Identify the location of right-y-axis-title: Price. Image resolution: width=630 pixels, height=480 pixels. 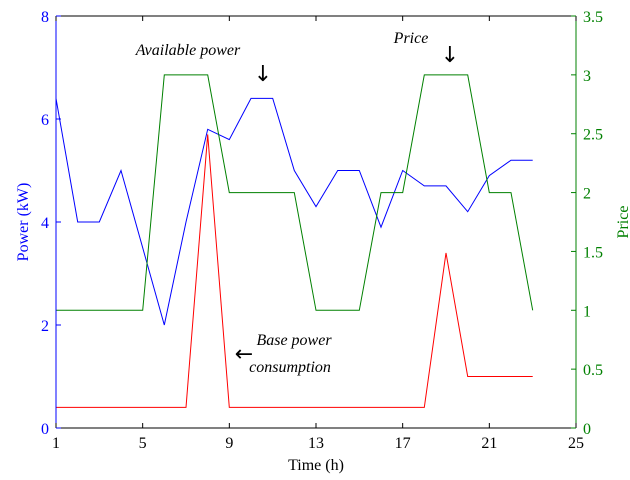
(622, 222).